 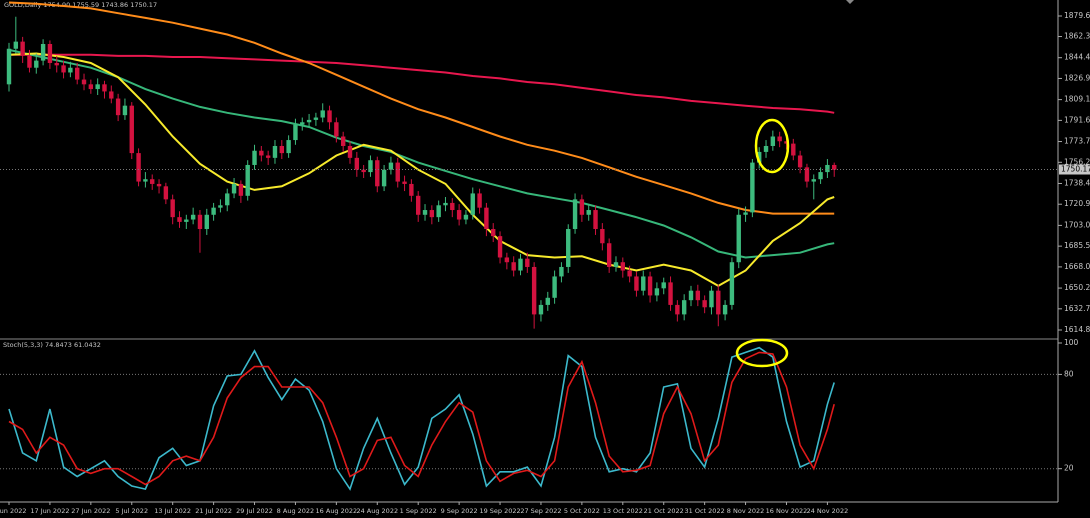 What do you see at coordinates (1077, 182) in the screenshot?
I see `y-tick-label: 1738.40` at bounding box center [1077, 182].